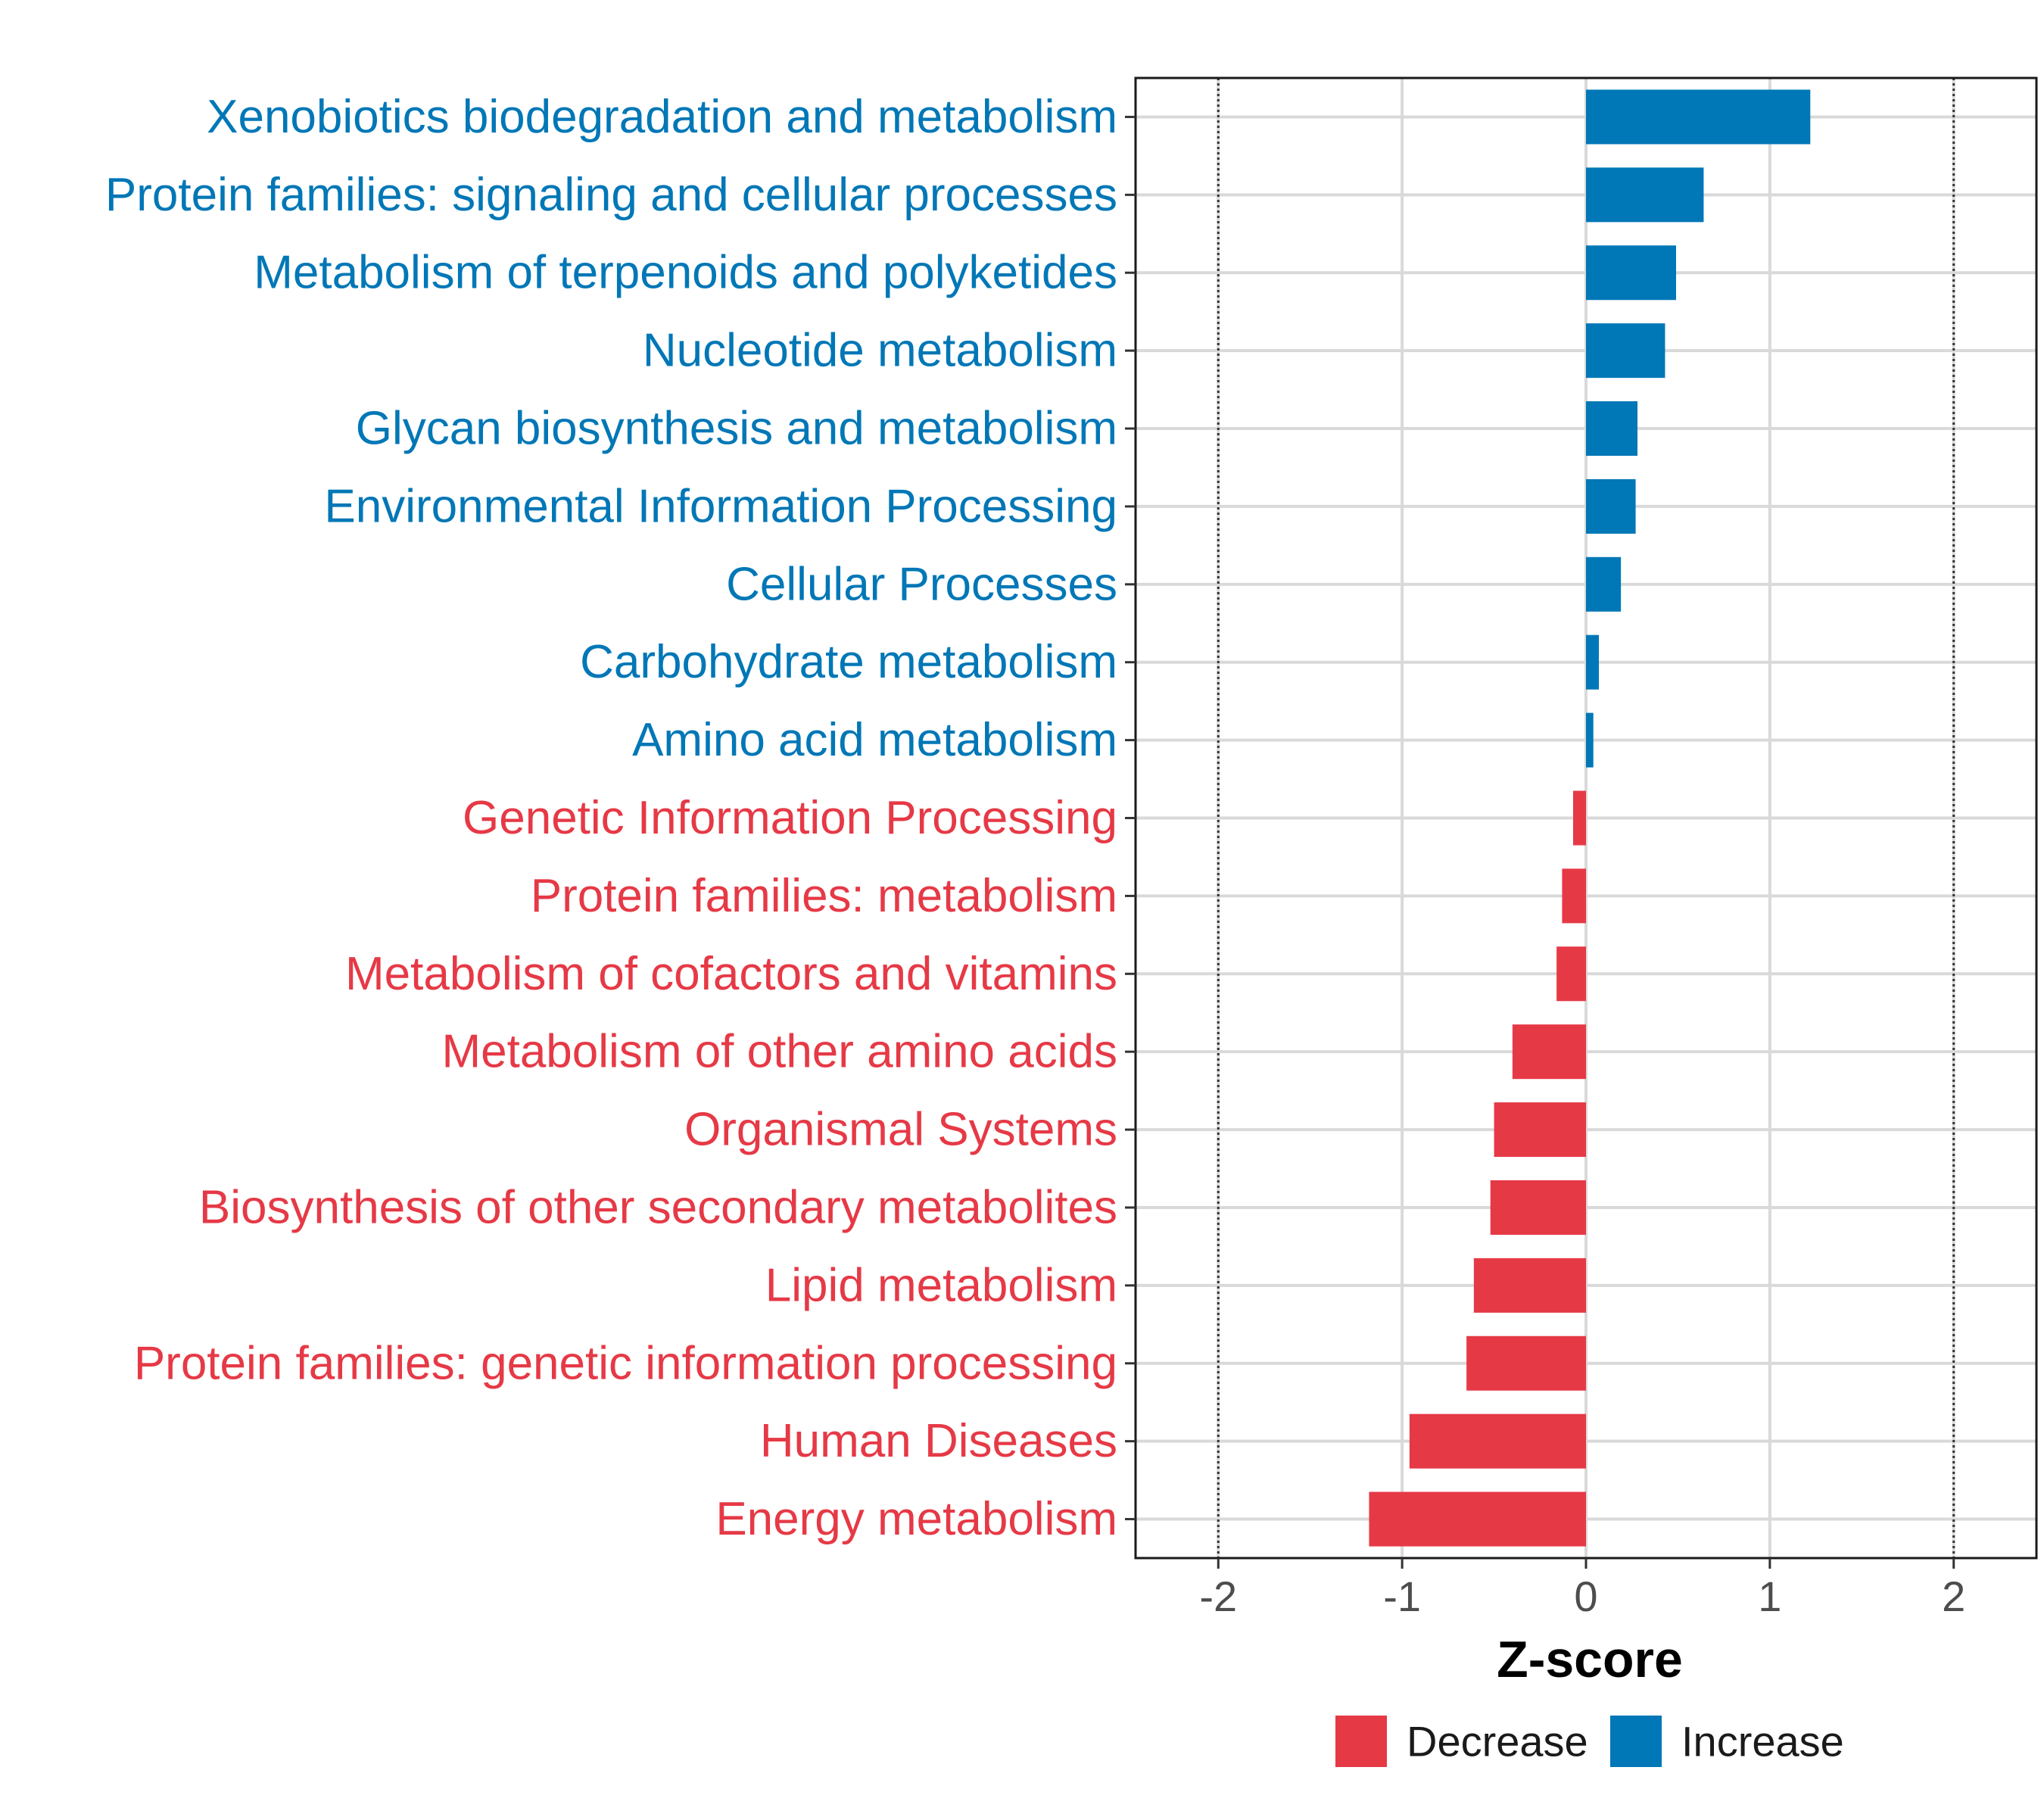 This screenshot has height=1817, width=2044. What do you see at coordinates (1218, 1596) in the screenshot?
I see `x-tick-label: -2` at bounding box center [1218, 1596].